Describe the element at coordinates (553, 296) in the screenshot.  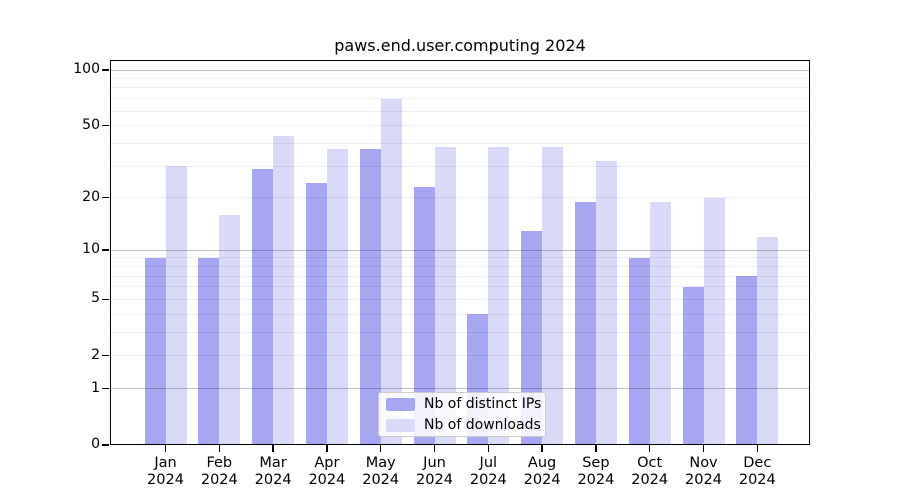
I see `bar-nb-of-downloads-aug` at that location.